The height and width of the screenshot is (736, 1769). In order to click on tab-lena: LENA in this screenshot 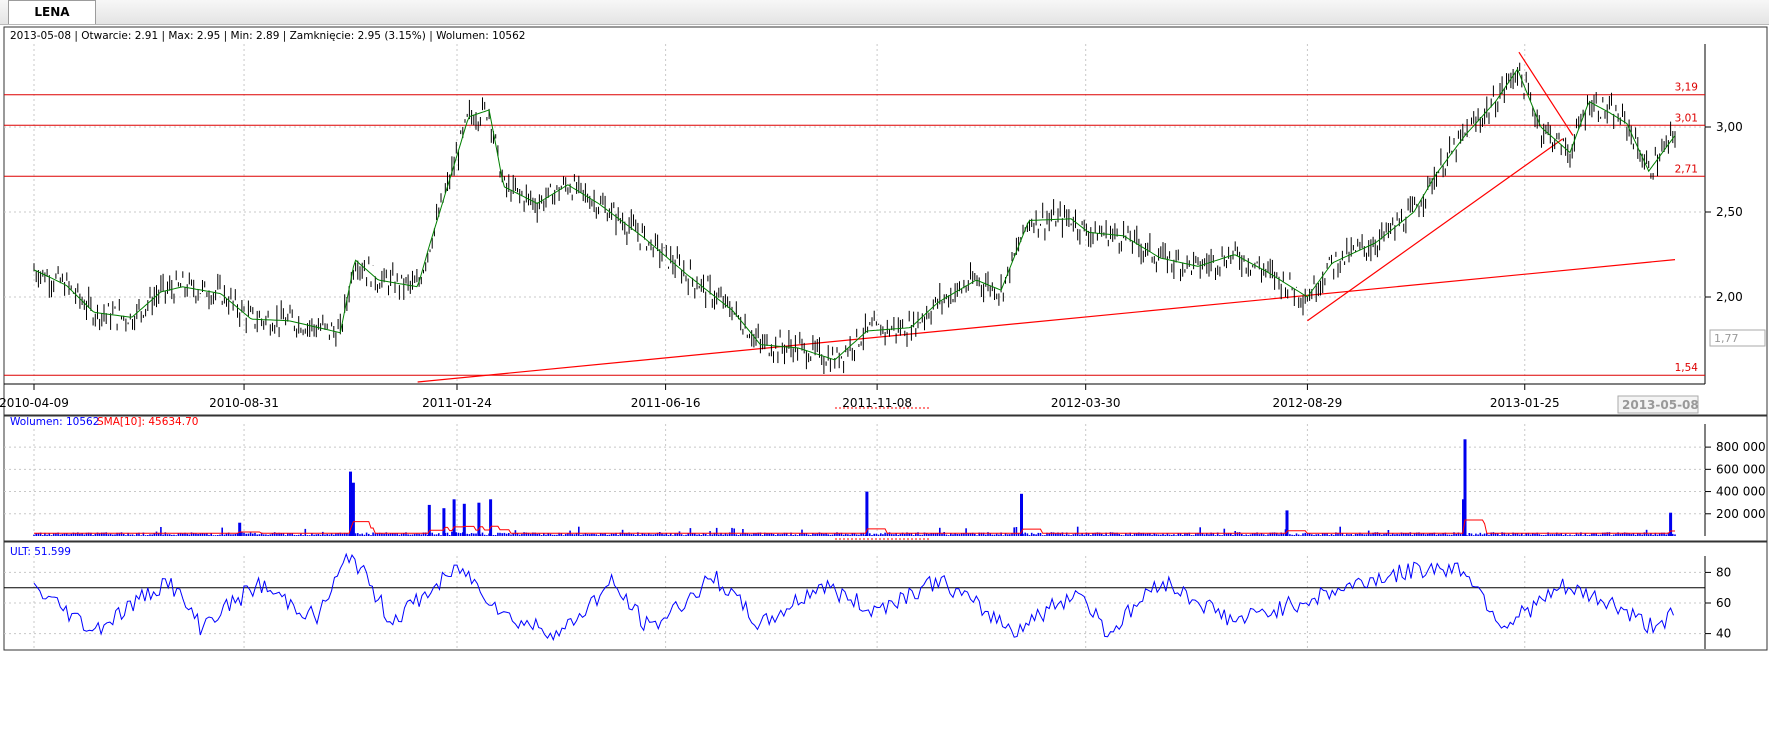, I will do `click(52, 12)`.